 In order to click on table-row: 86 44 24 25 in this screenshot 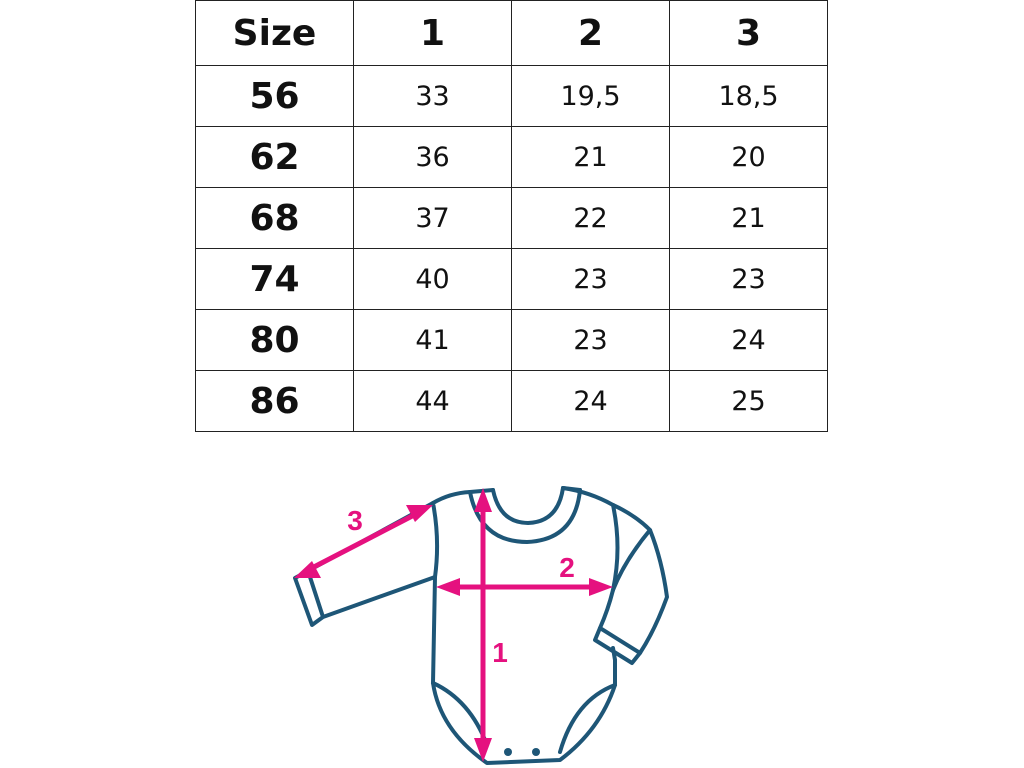, I will do `click(511, 401)`.